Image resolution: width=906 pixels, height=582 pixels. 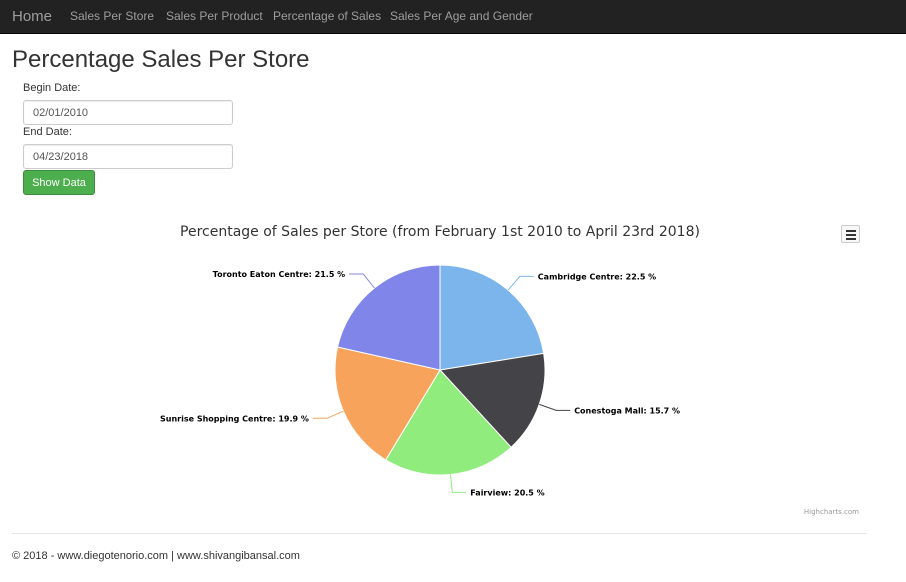 What do you see at coordinates (850, 234) in the screenshot?
I see `hamburger-menu-icon` at bounding box center [850, 234].